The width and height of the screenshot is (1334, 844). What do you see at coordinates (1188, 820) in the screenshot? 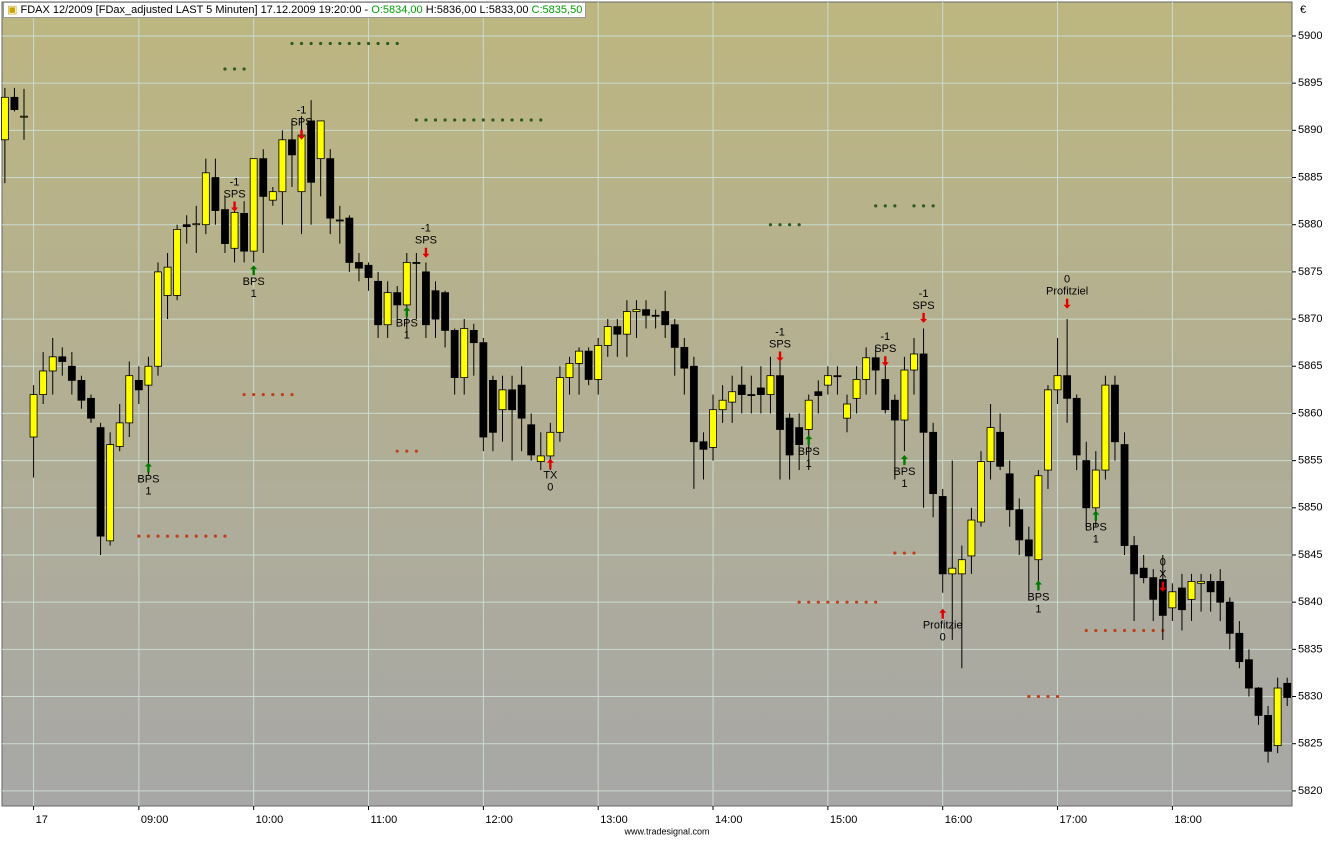
I see `x-tick-label: 18:00` at bounding box center [1188, 820].